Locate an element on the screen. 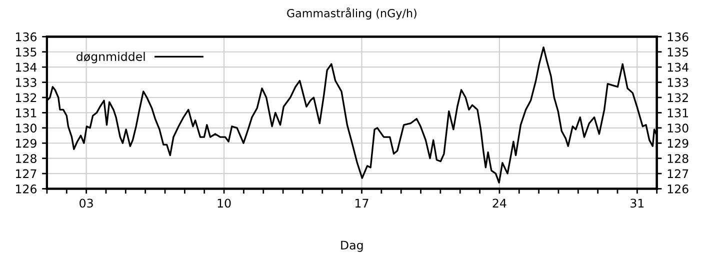 The height and width of the screenshot is (260, 701). y-tick-label: 126 is located at coordinates (26, 189).